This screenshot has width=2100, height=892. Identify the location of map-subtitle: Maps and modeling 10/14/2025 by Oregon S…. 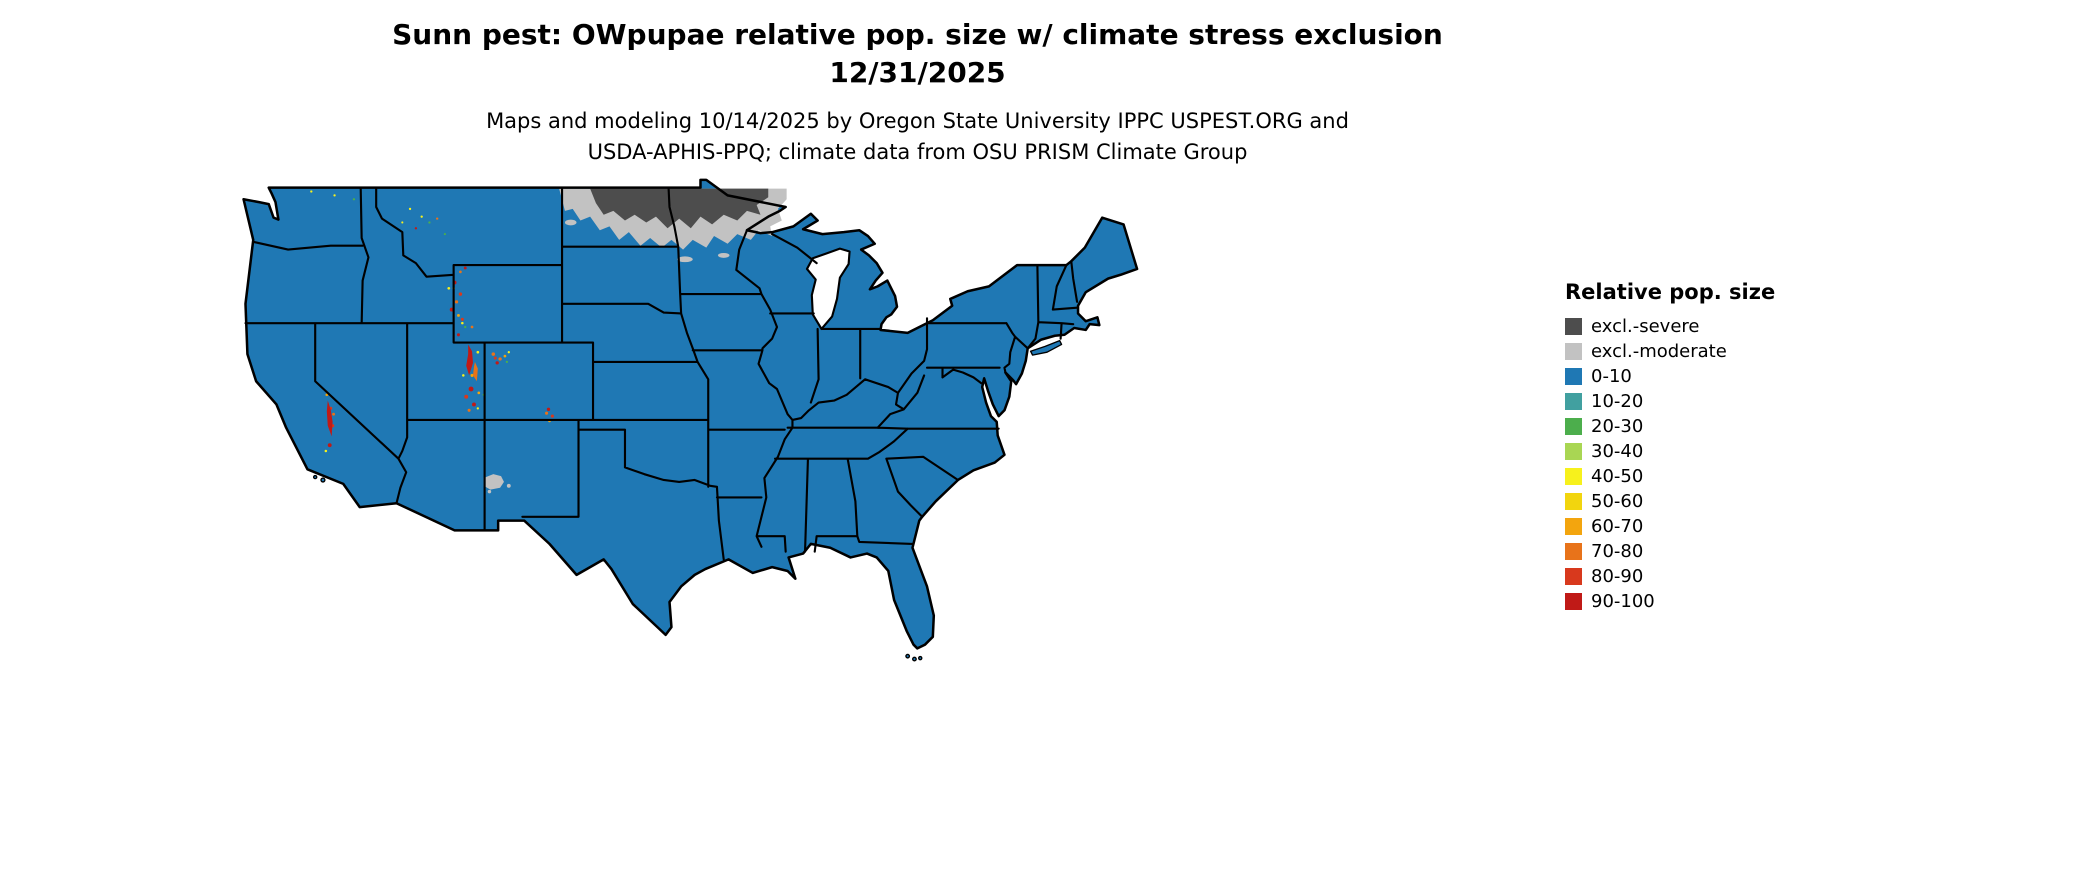
(917, 137).